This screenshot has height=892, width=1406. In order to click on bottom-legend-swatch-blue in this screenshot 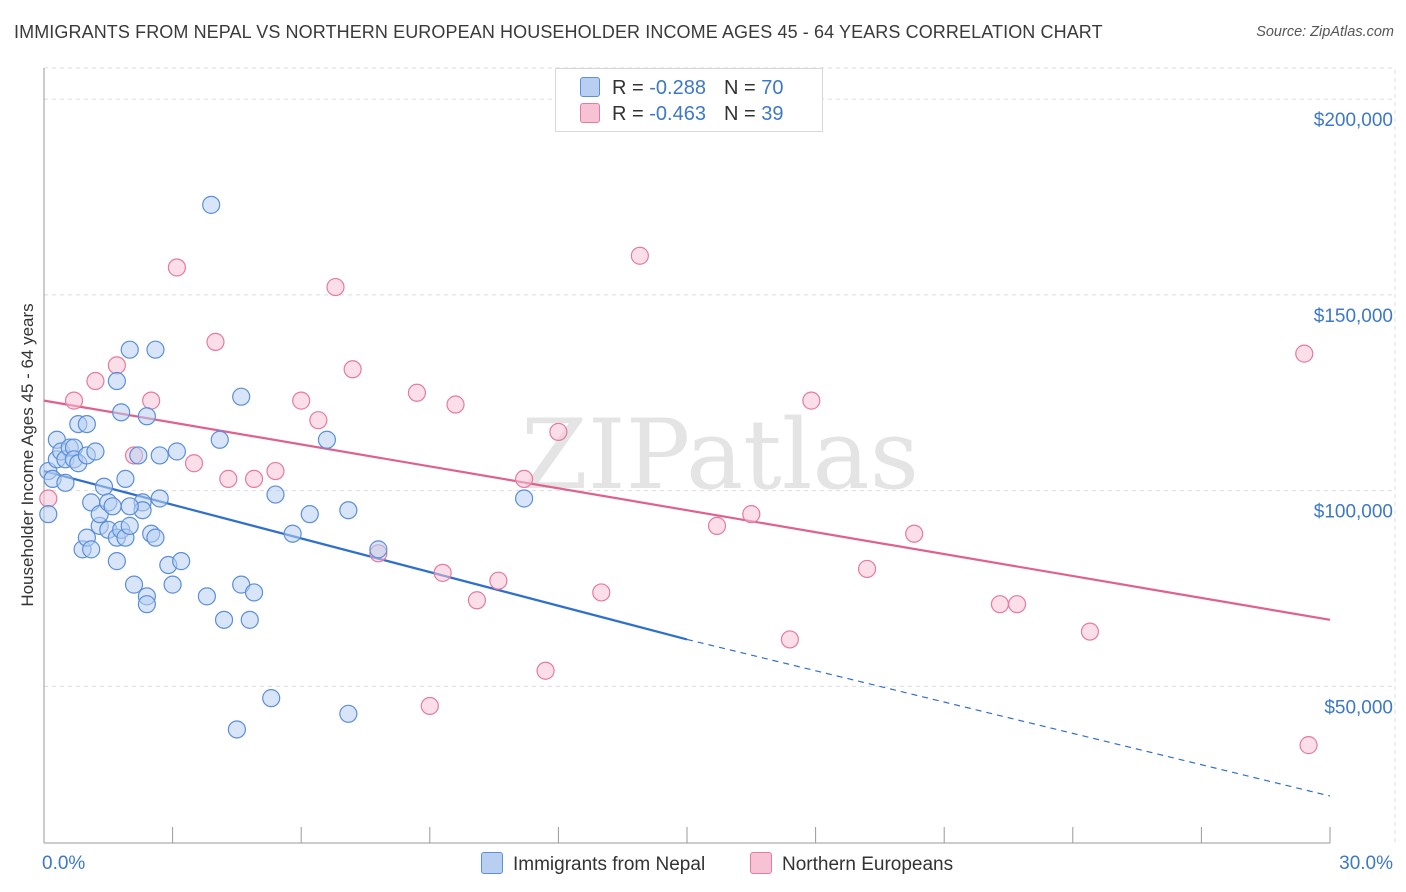, I will do `click(492, 863)`.